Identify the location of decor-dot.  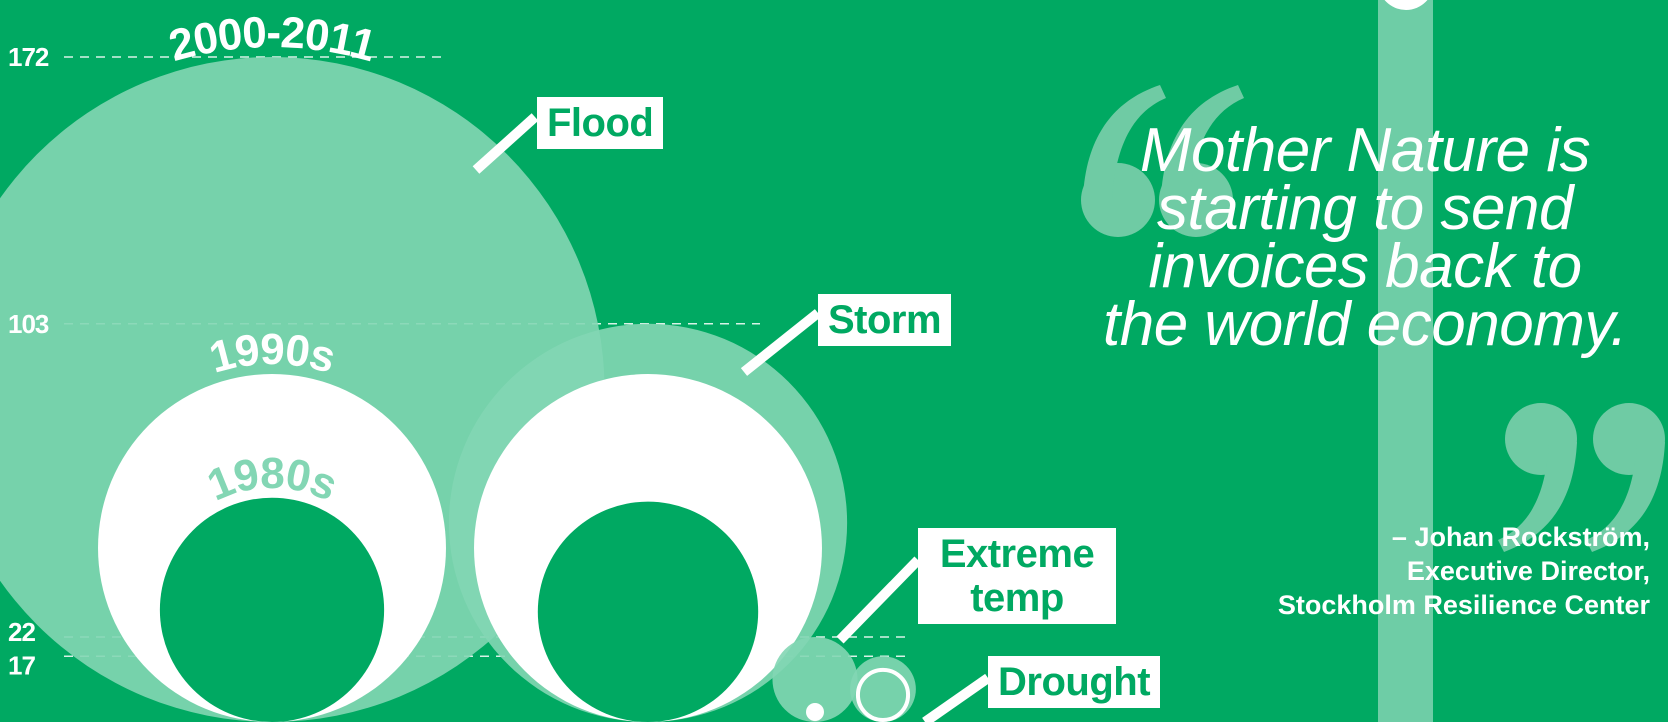
(1406, 5).